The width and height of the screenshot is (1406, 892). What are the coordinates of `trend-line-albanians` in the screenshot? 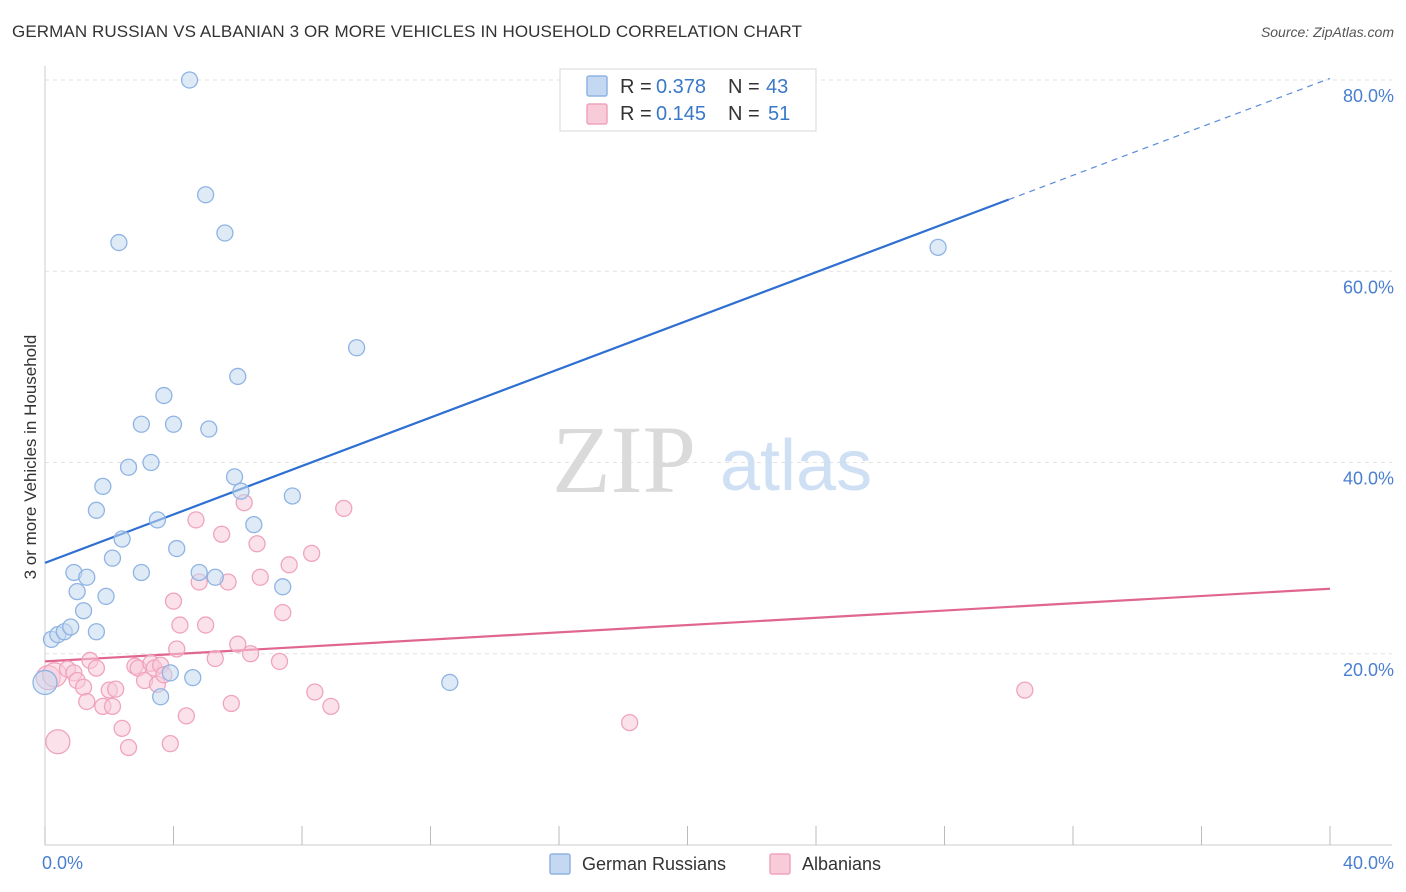 It's located at (687, 625).